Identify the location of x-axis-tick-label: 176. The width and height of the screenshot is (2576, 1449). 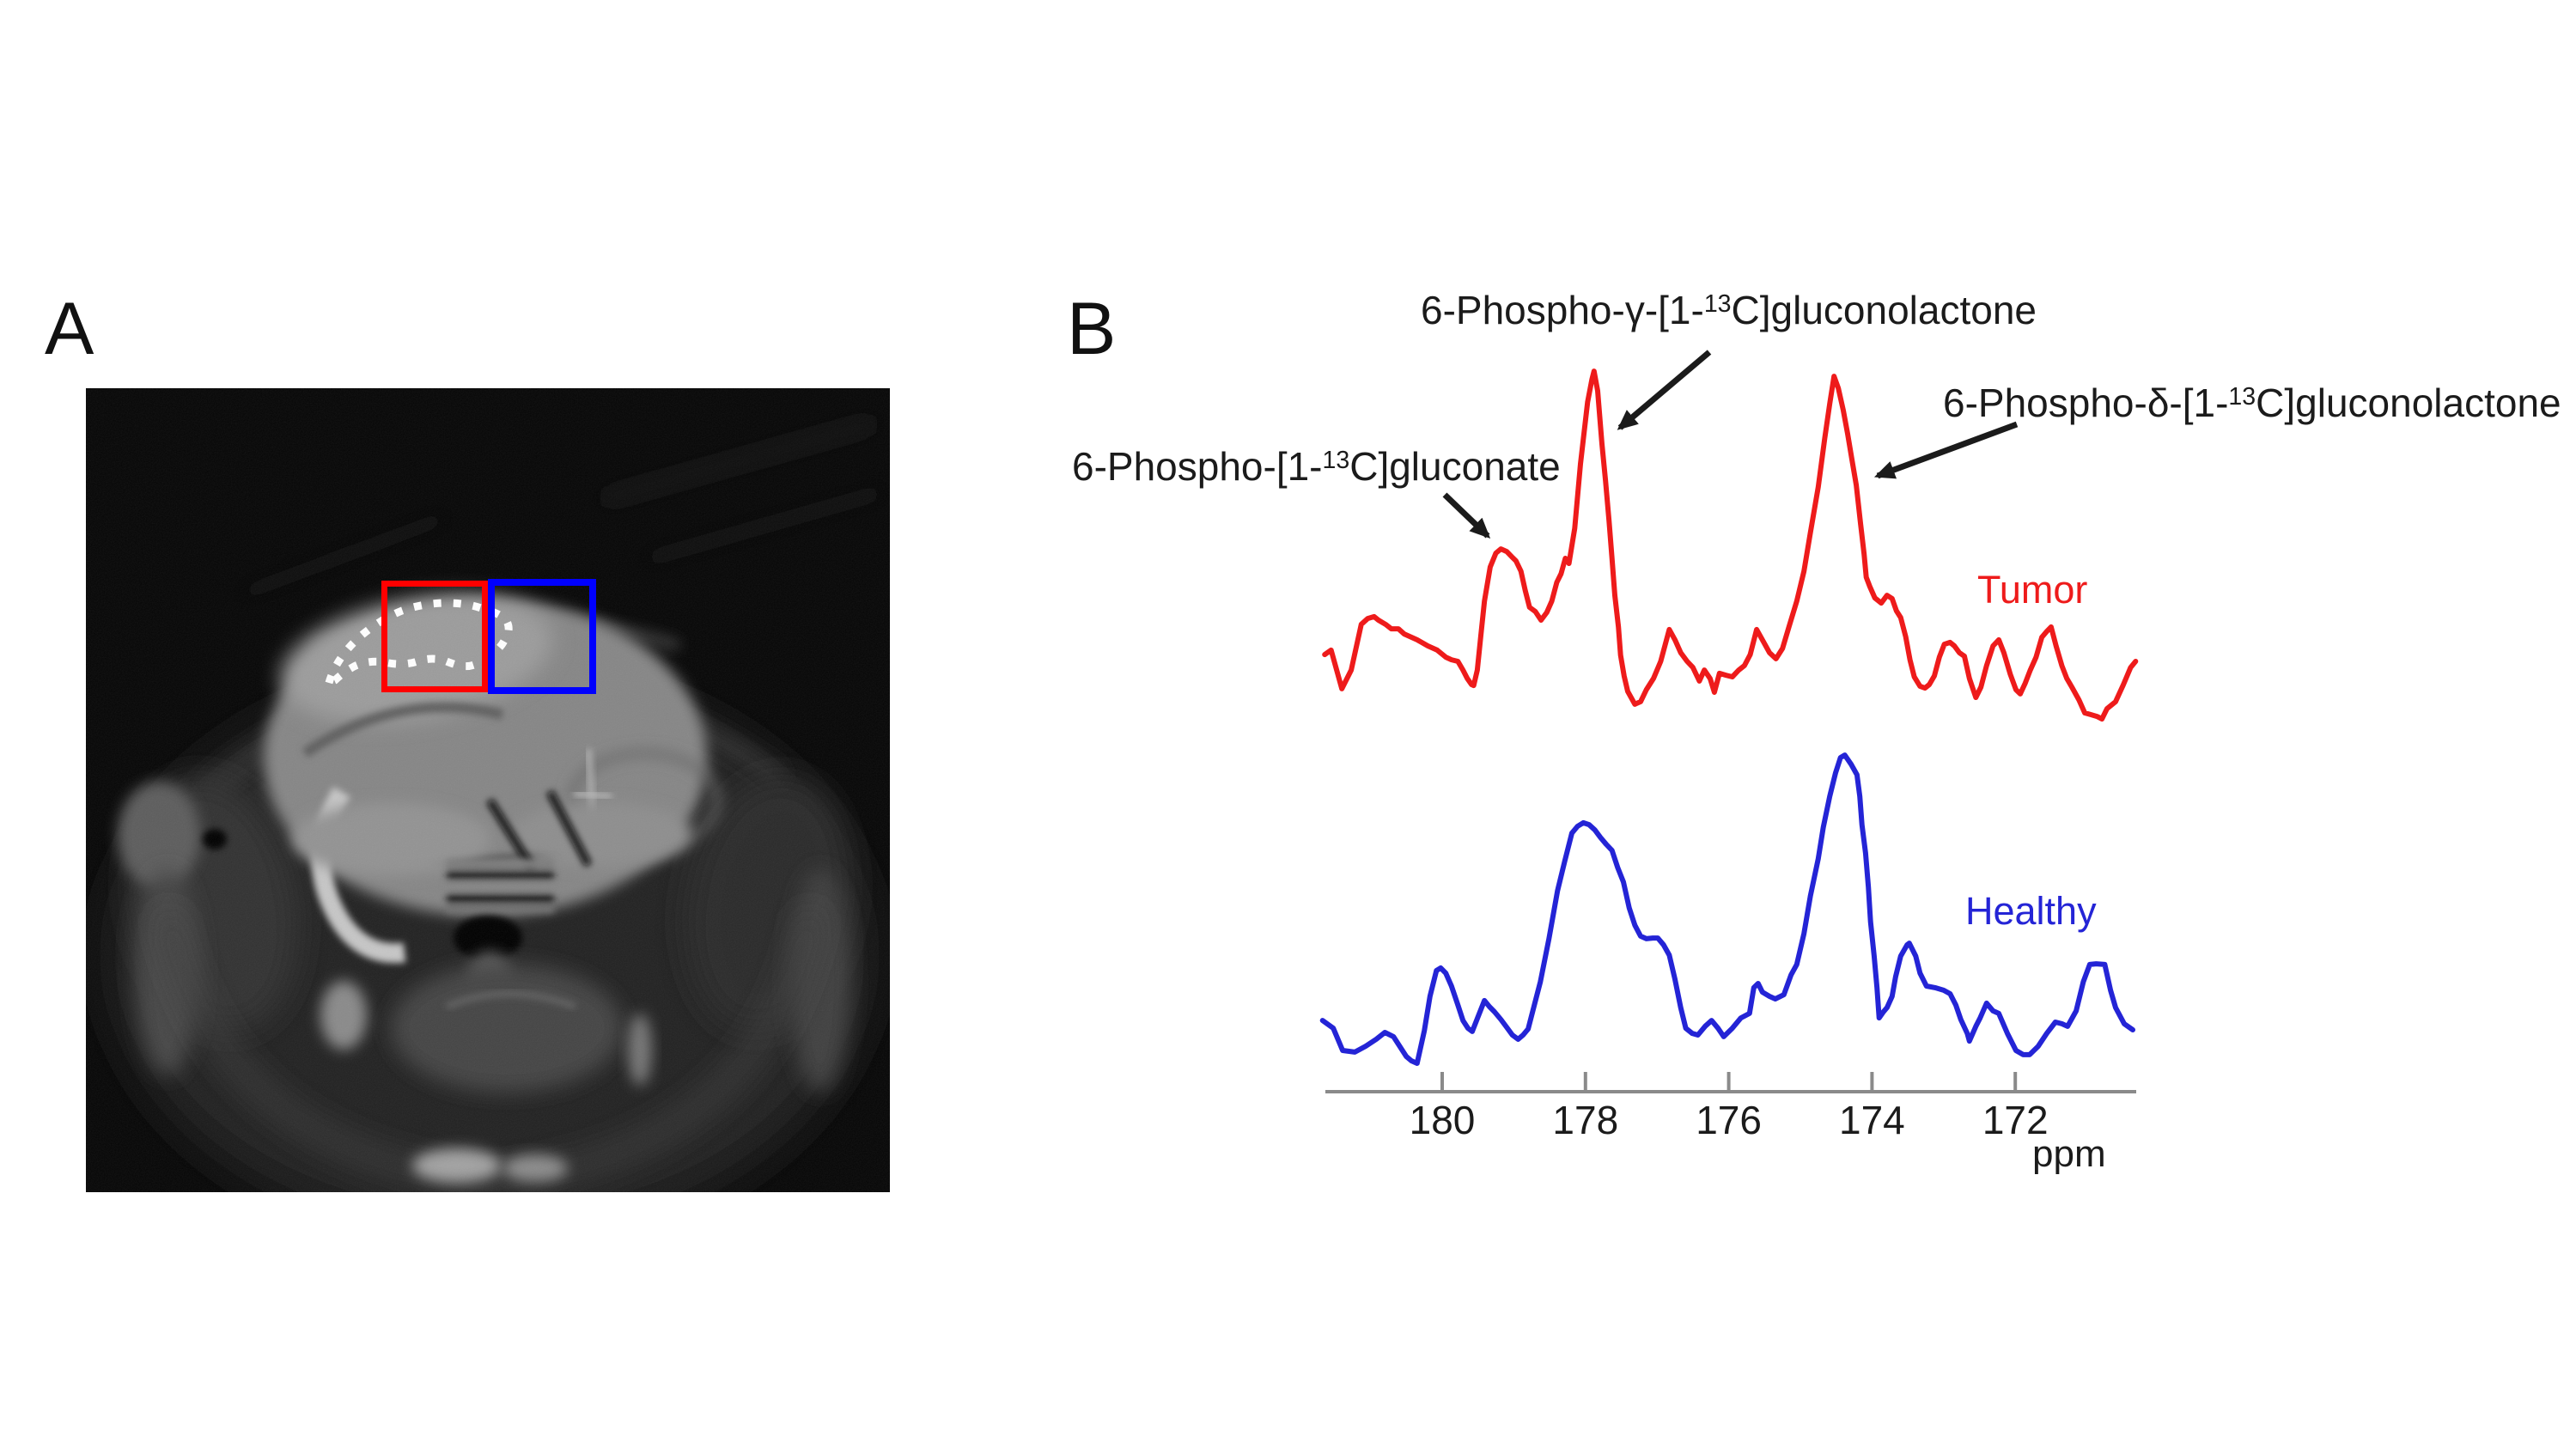
(1729, 1120).